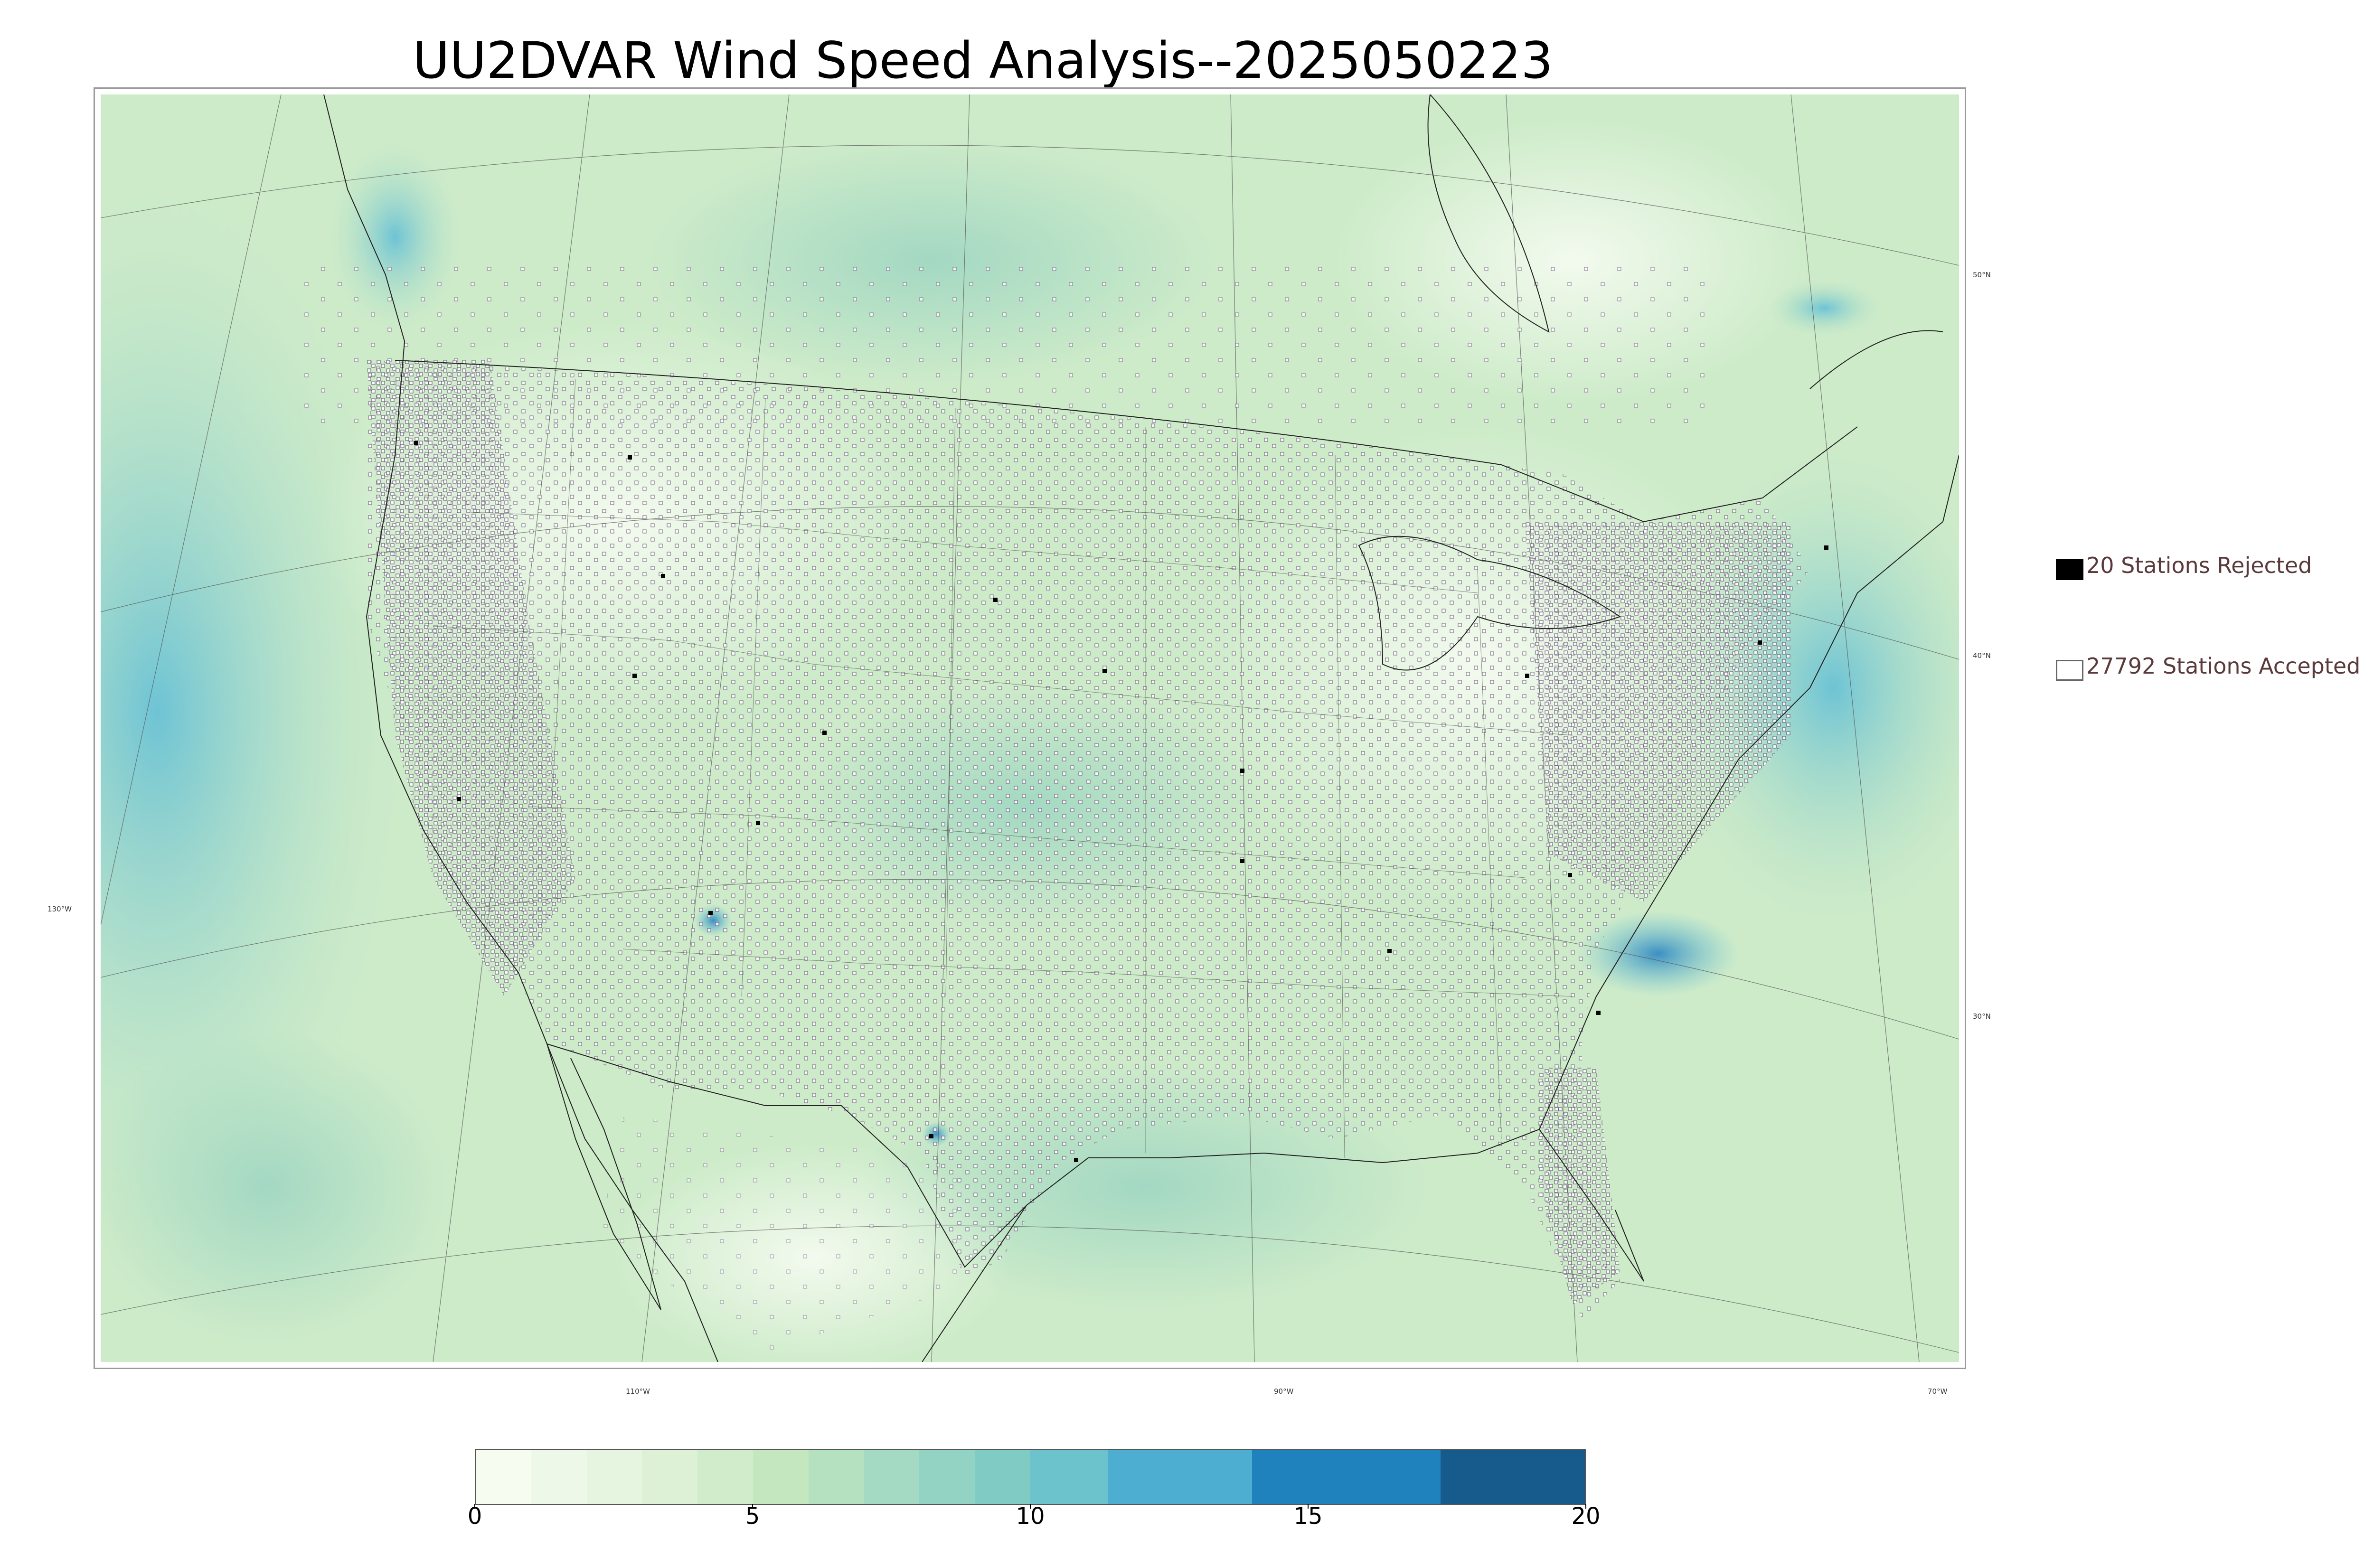 The height and width of the screenshot is (1568, 2374). I want to click on wind-field-atlantic-jet, so click(1658, 954).